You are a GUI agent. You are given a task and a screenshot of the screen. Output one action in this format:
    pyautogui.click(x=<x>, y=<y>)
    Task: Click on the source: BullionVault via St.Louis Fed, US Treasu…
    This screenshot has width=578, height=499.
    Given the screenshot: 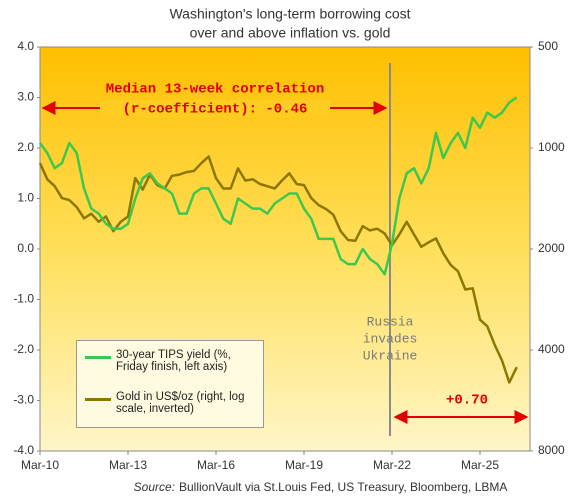 What is the action you would take?
    pyautogui.click(x=343, y=487)
    